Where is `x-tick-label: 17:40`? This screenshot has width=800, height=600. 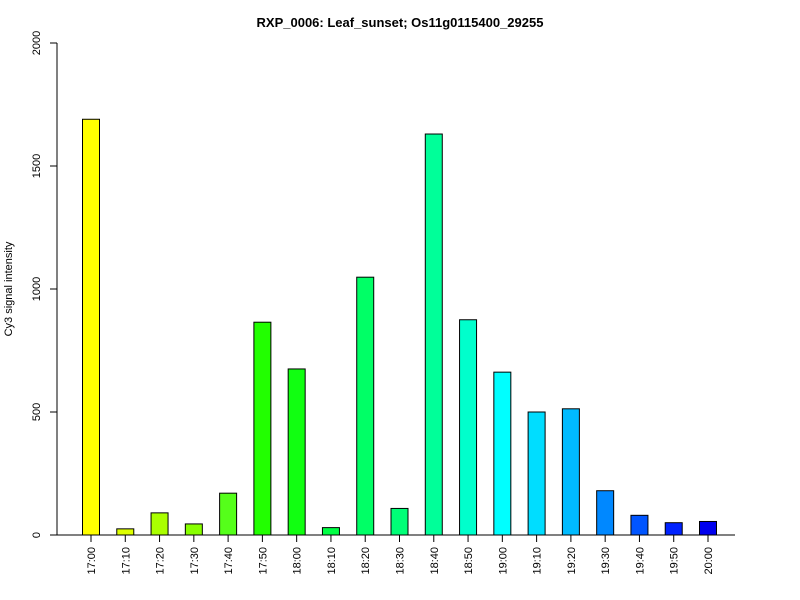 x-tick-label: 17:40 is located at coordinates (229, 561).